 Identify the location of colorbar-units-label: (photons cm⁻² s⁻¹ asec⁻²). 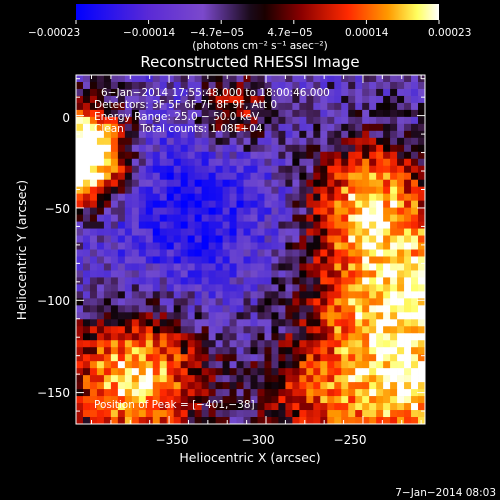
(259, 46).